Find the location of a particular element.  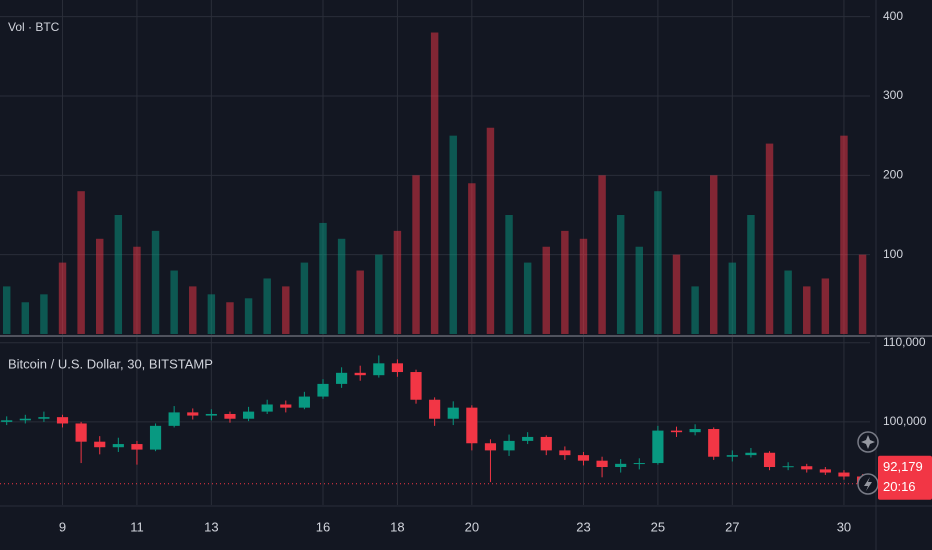

y-tick-label: 110,000 is located at coordinates (904, 342).